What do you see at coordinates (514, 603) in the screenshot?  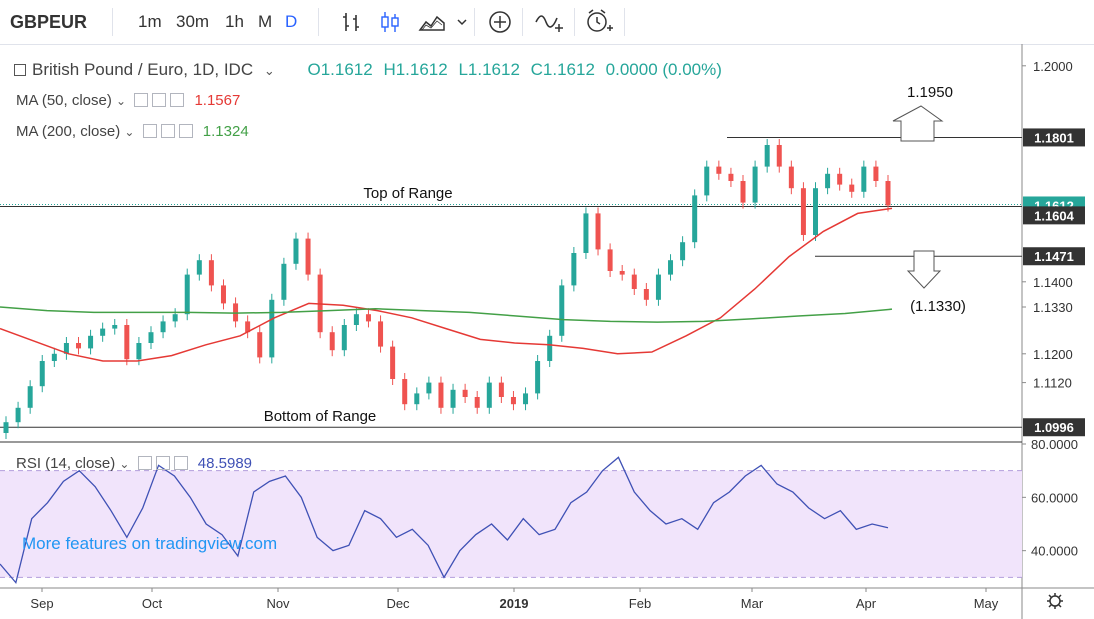 I see `time-axis-label: 2019` at bounding box center [514, 603].